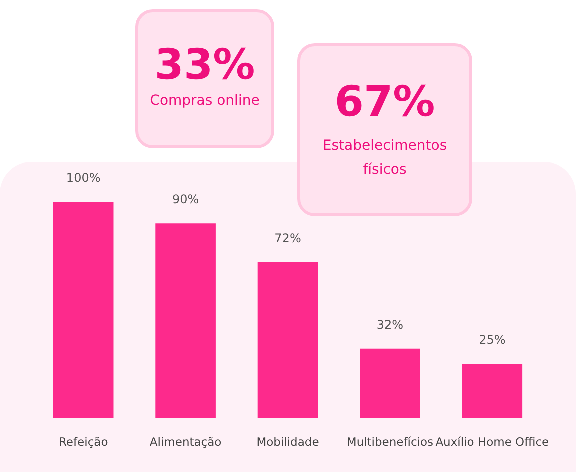 The image size is (576, 472). Describe the element at coordinates (385, 158) in the screenshot. I see `text: Estabelecimentos físicos` at that location.